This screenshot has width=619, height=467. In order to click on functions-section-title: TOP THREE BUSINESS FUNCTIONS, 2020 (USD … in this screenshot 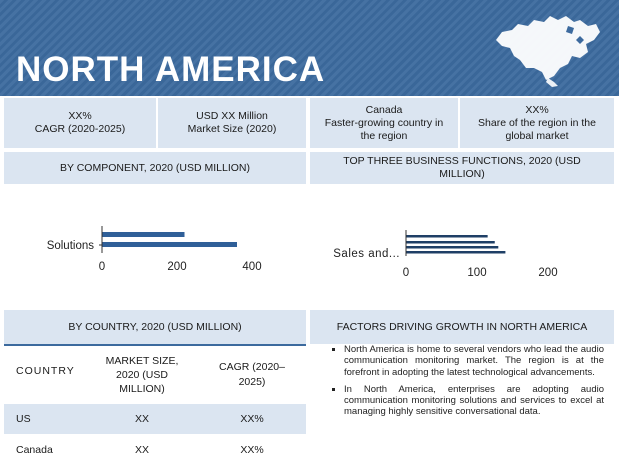, I will do `click(462, 168)`.